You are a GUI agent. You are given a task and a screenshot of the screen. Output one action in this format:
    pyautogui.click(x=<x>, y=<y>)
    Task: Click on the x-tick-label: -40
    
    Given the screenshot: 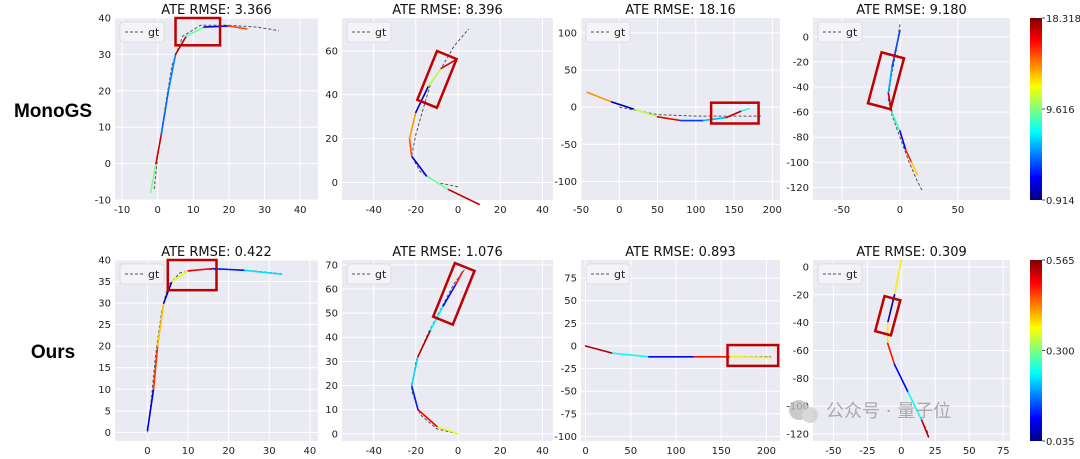 What is the action you would take?
    pyautogui.click(x=373, y=451)
    